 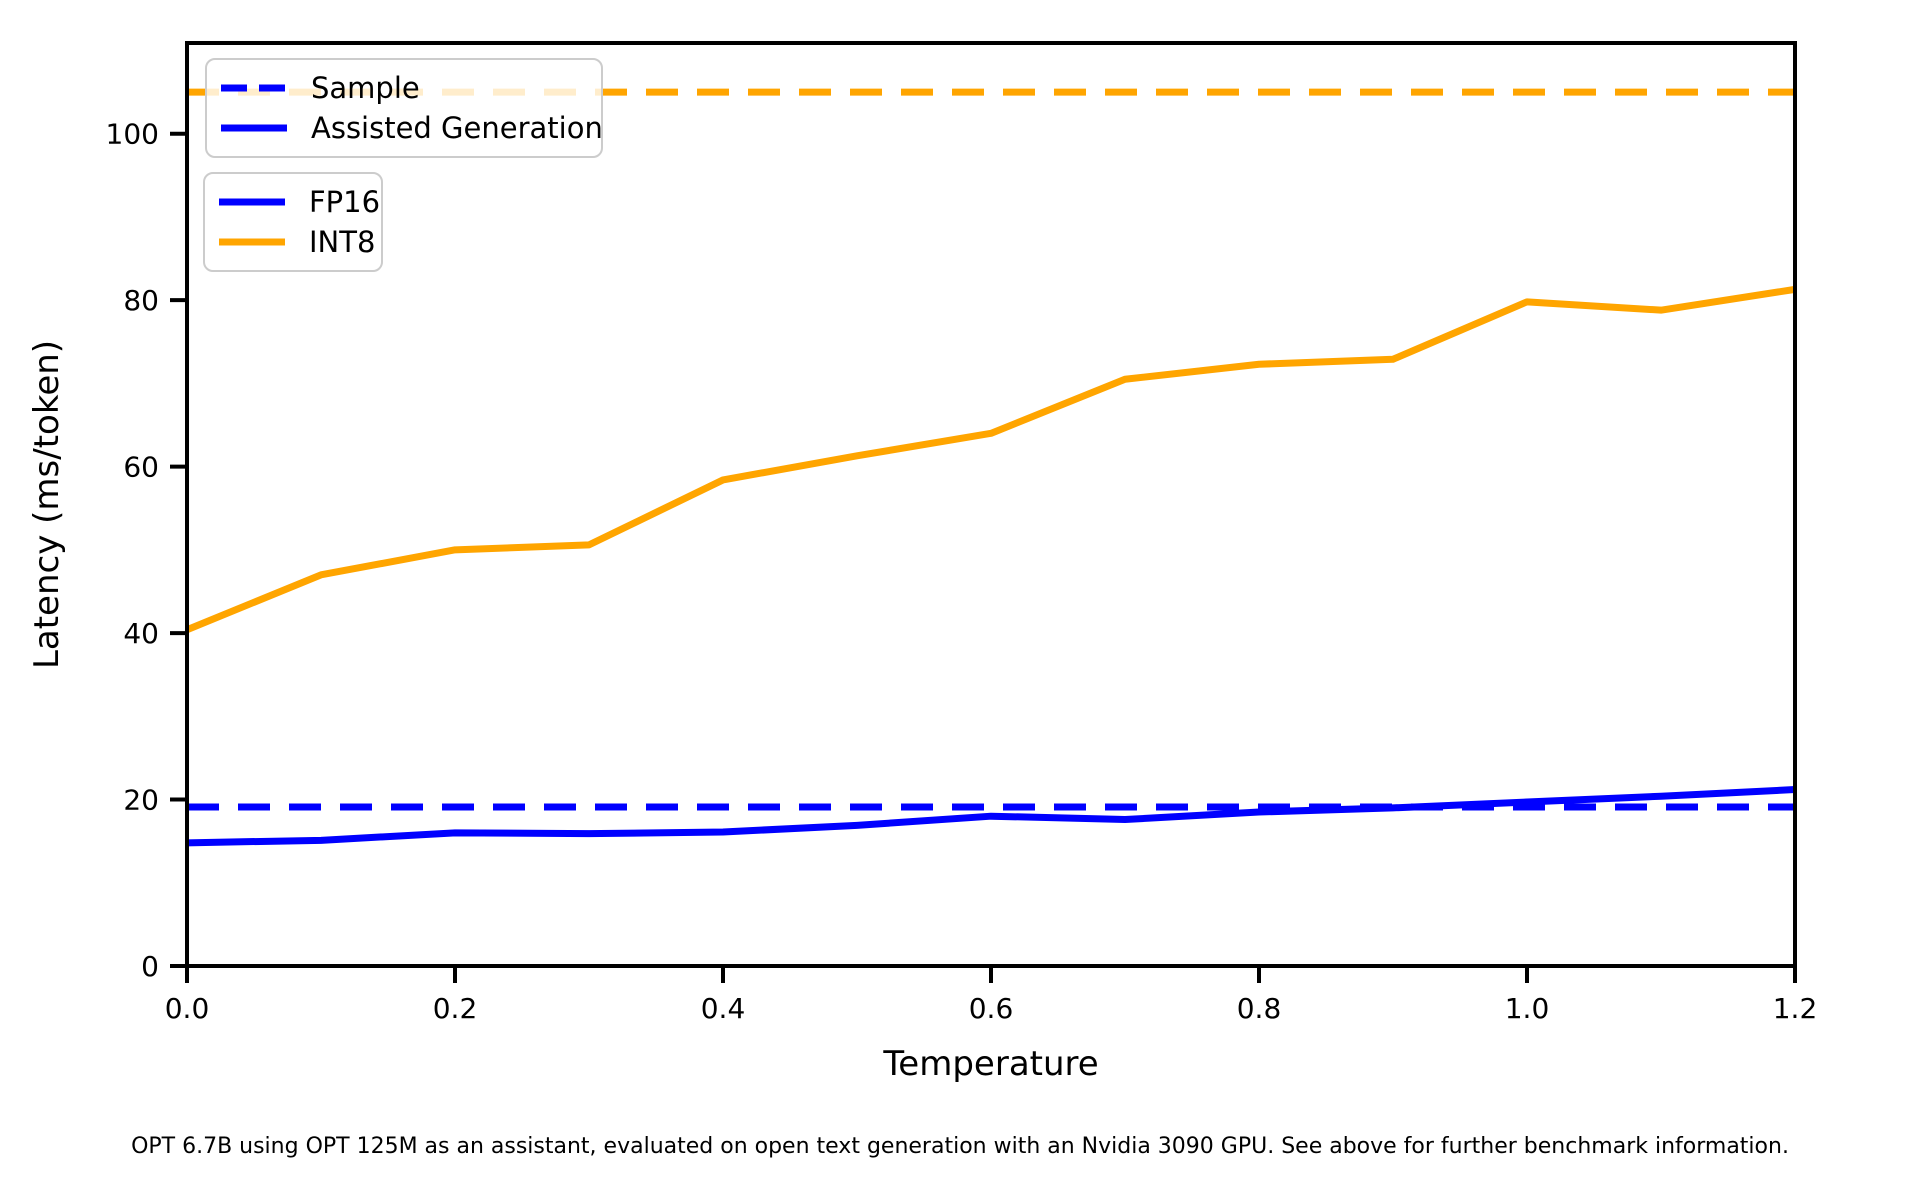 What do you see at coordinates (990, 1064) in the screenshot?
I see `x-axis-label: Temperature` at bounding box center [990, 1064].